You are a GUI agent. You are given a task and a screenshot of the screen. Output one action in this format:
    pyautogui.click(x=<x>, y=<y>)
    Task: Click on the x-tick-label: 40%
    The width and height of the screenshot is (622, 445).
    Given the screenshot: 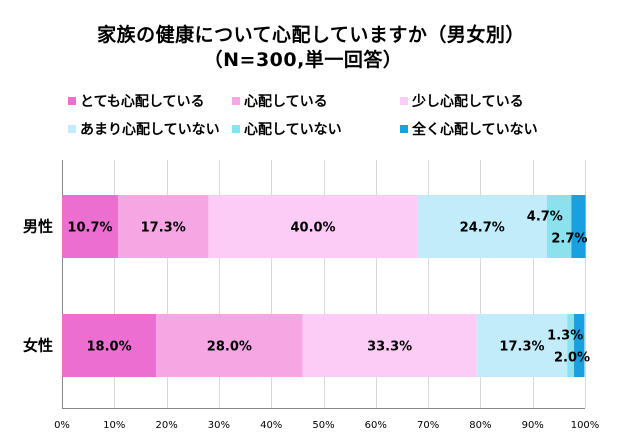 What is the action you would take?
    pyautogui.click(x=271, y=425)
    